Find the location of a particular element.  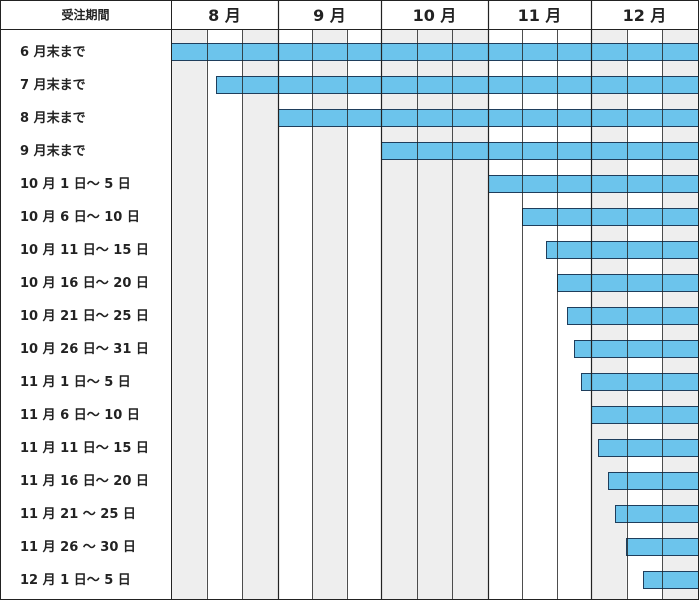

row-label: 7 月末まで is located at coordinates (53, 85).